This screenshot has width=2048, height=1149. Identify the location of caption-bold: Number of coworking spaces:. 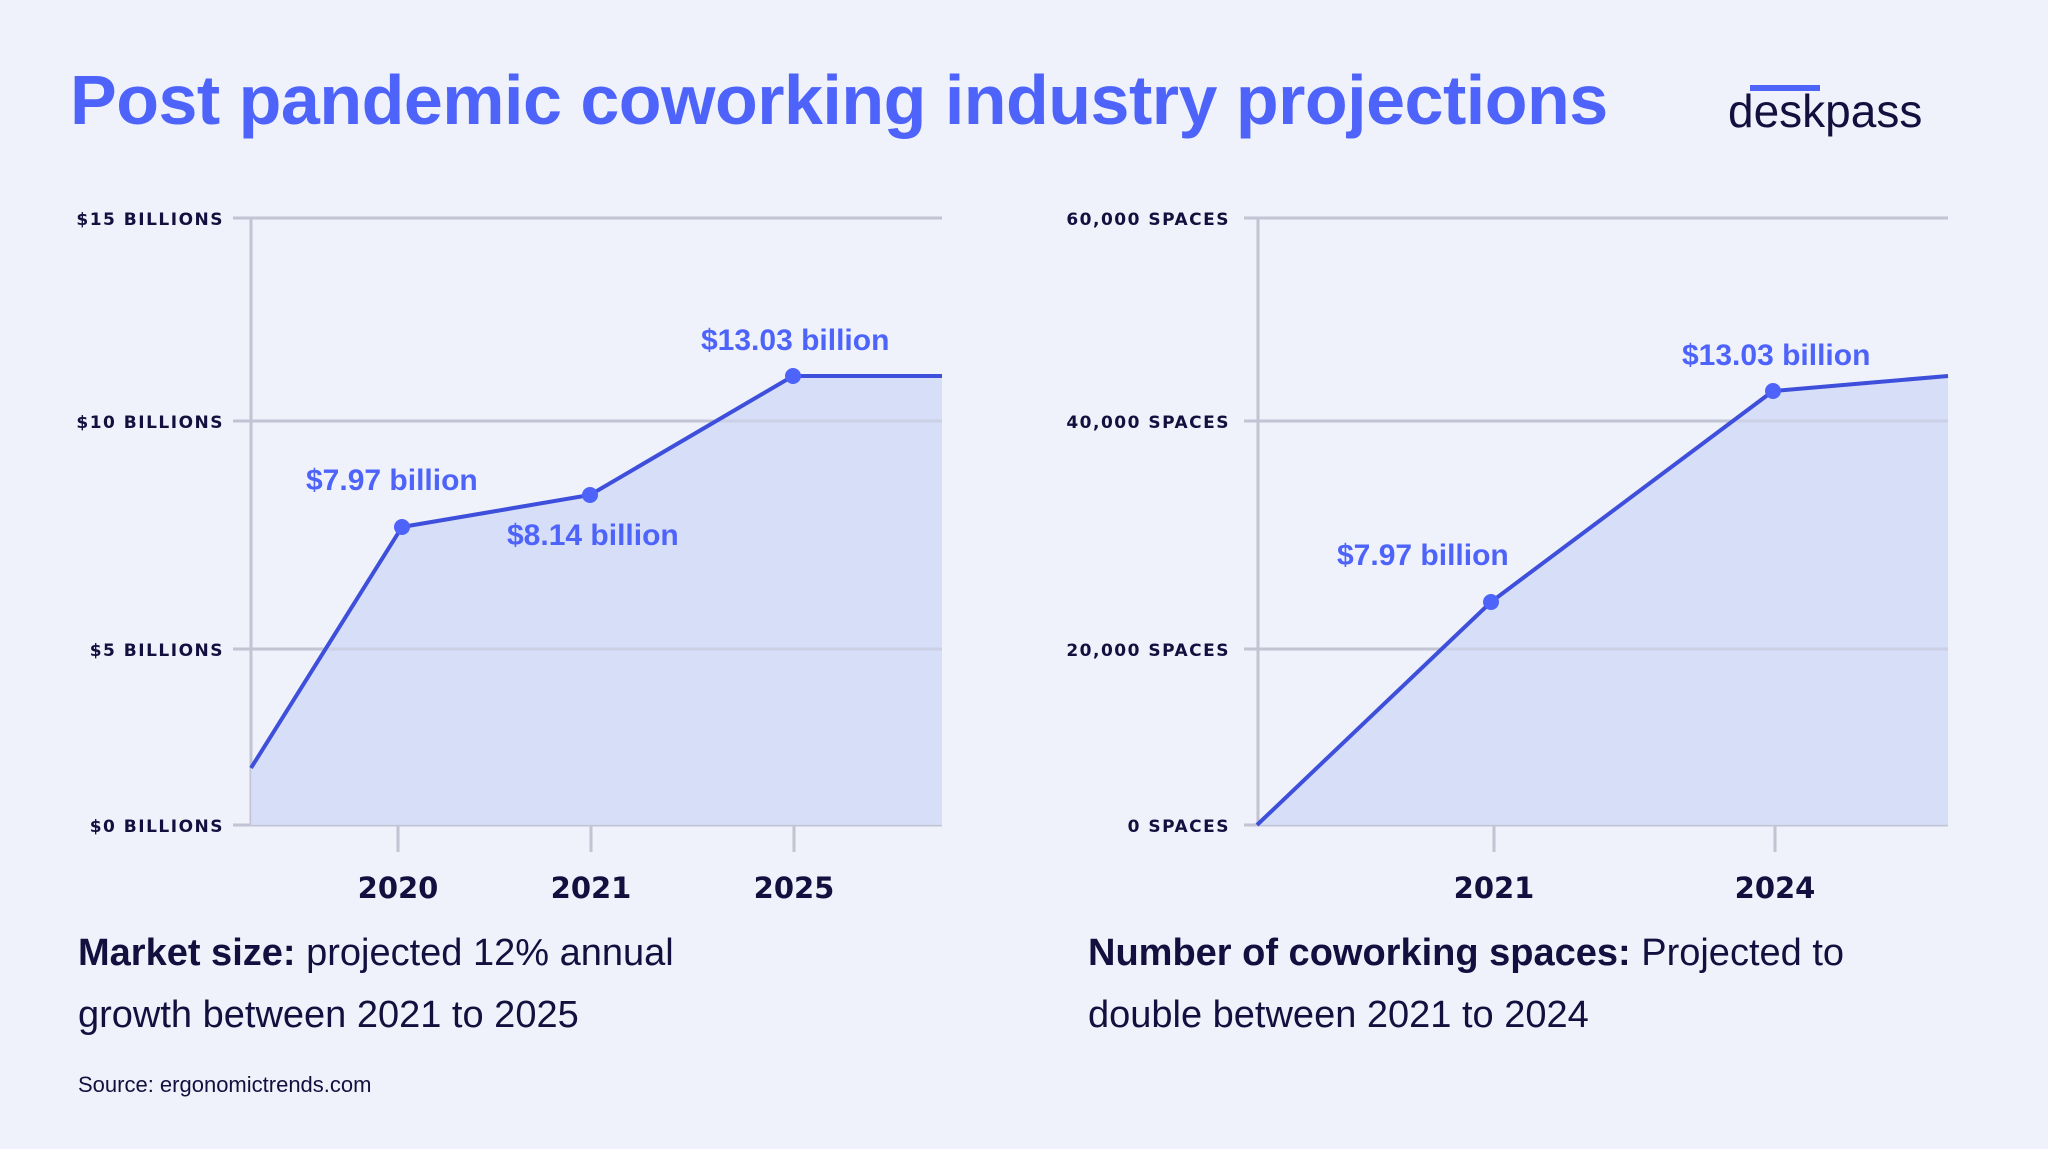
(1359, 953).